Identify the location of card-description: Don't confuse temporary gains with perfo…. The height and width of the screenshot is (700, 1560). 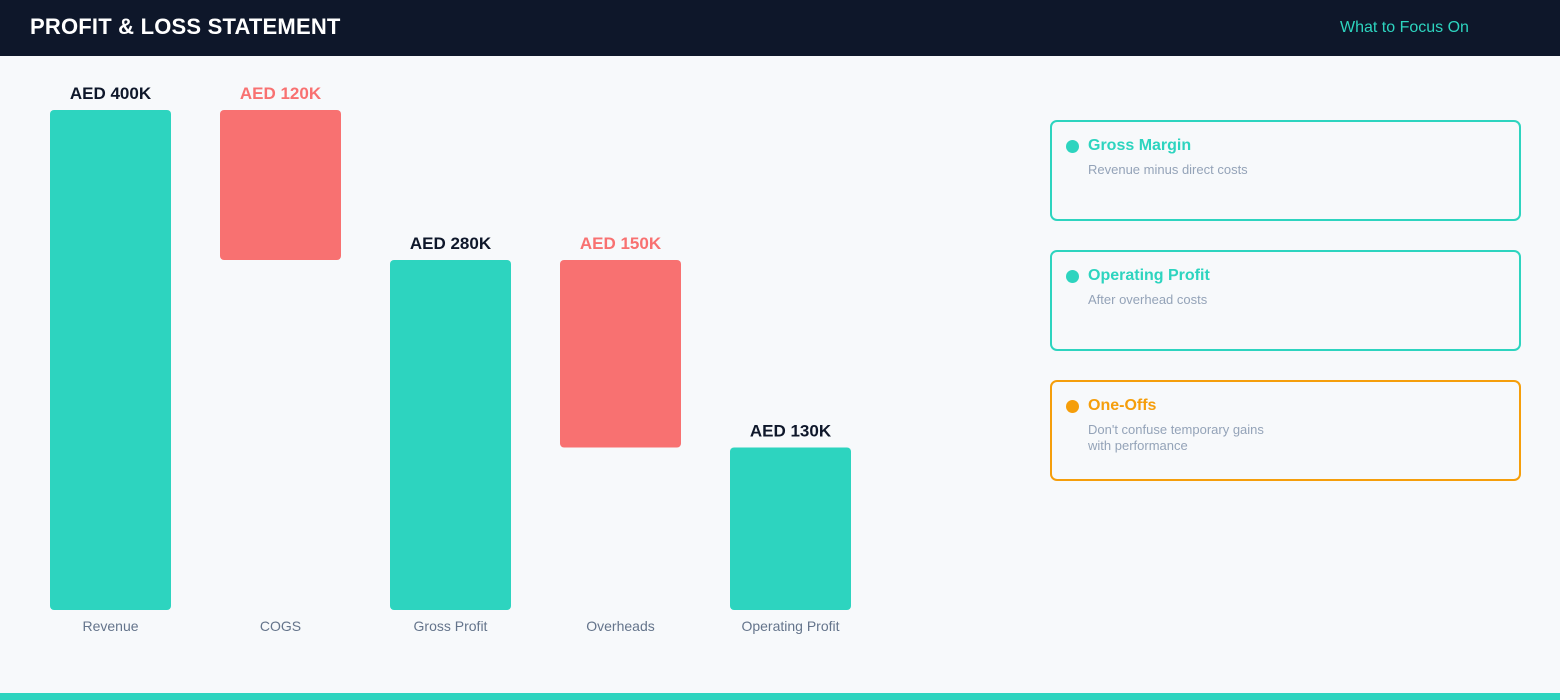
(1176, 437).